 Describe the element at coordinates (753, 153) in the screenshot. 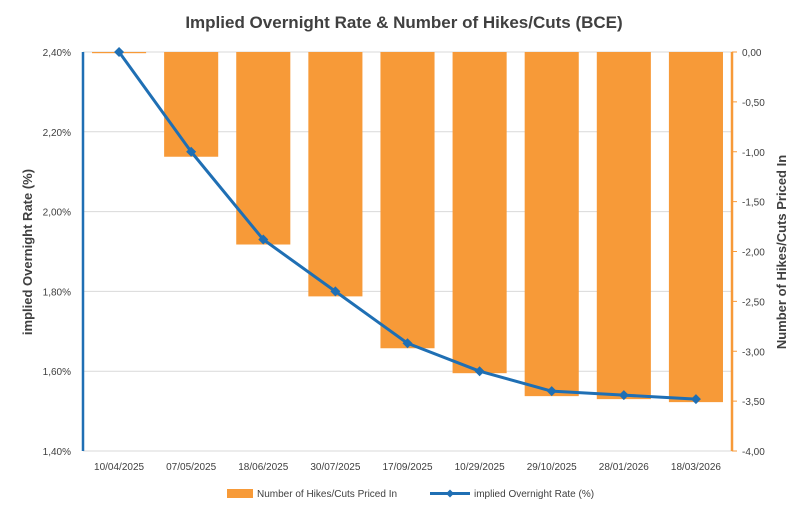

I see `right-tick-label: -1,00` at that location.